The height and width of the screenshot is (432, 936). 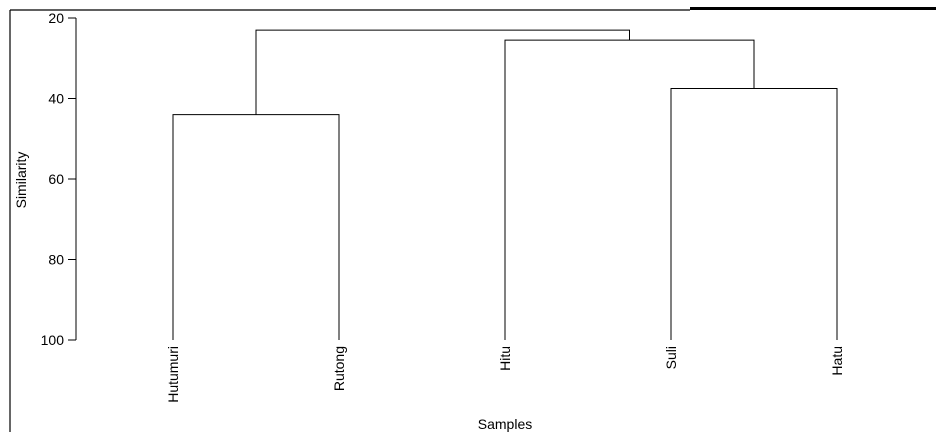 What do you see at coordinates (173, 374) in the screenshot?
I see `leaf-label: Hutumuri` at bounding box center [173, 374].